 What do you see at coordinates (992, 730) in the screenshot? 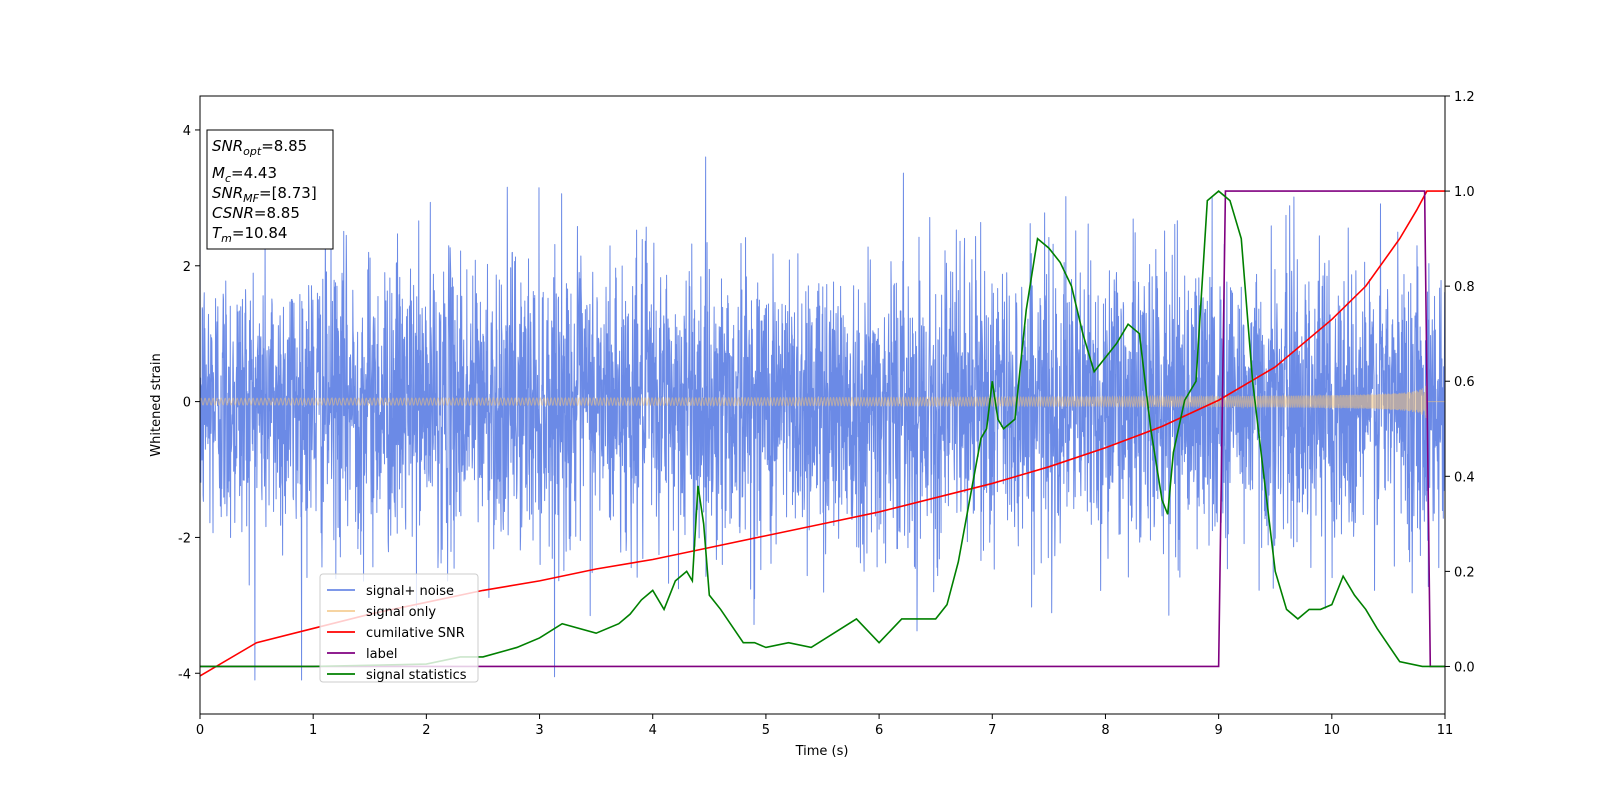
I see `x-tick-label: 7` at bounding box center [992, 730].